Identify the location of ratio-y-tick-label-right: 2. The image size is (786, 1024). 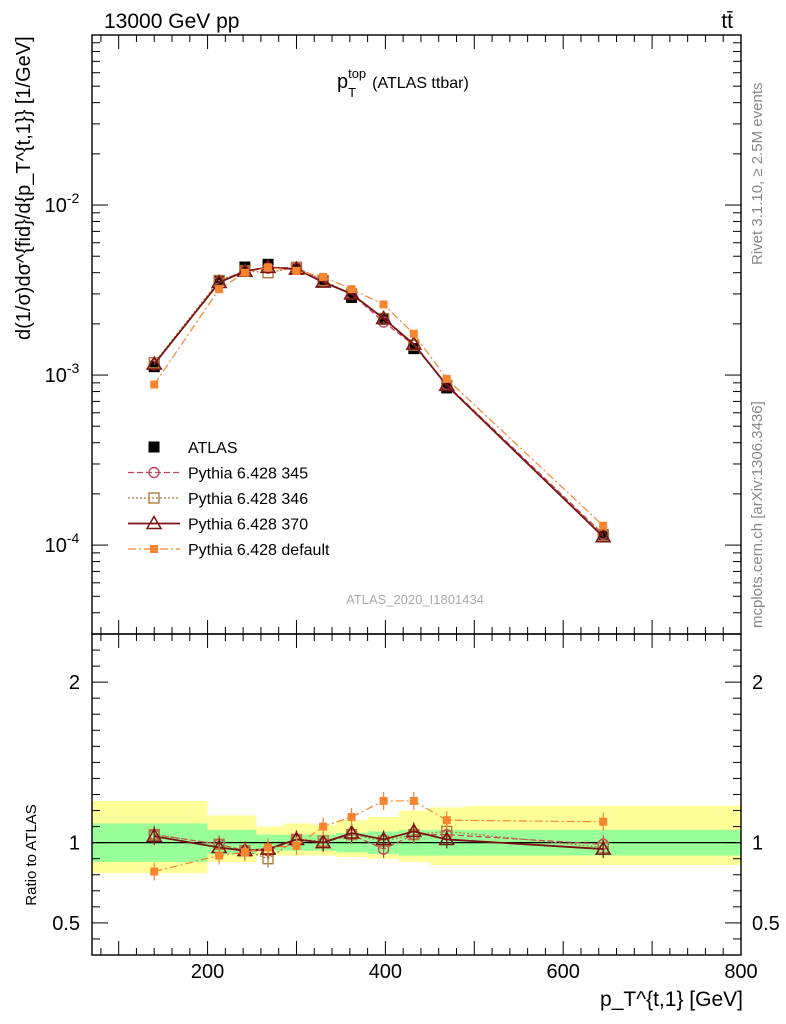
(757, 683).